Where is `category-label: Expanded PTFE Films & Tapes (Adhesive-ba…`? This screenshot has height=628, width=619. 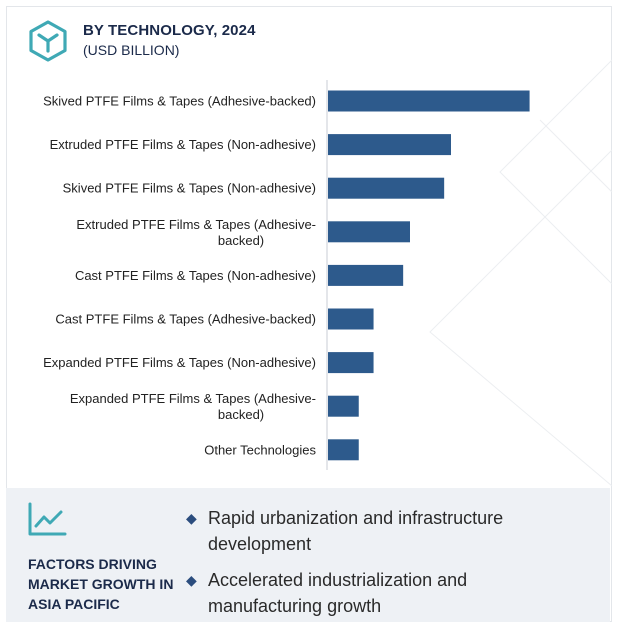 category-label: Expanded PTFE Films & Tapes (Adhesive-ba… is located at coordinates (193, 406).